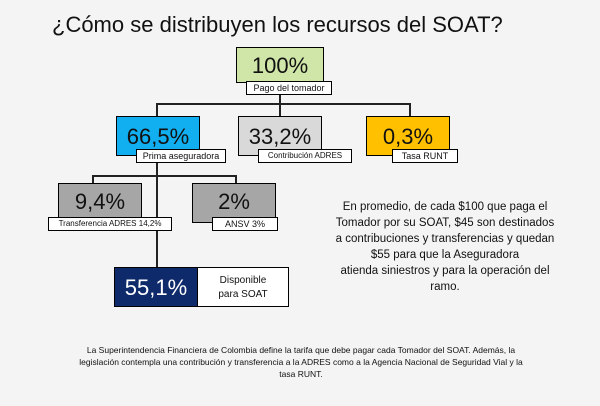 This screenshot has height=406, width=600. I want to click on connector-mid-horizontal, so click(164, 176).